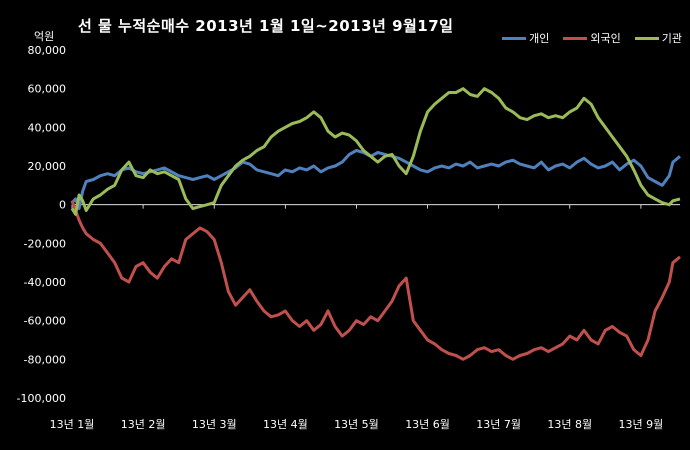 The width and height of the screenshot is (690, 450). Describe the element at coordinates (47, 50) in the screenshot. I see `y-tick-label: 80,000` at that location.